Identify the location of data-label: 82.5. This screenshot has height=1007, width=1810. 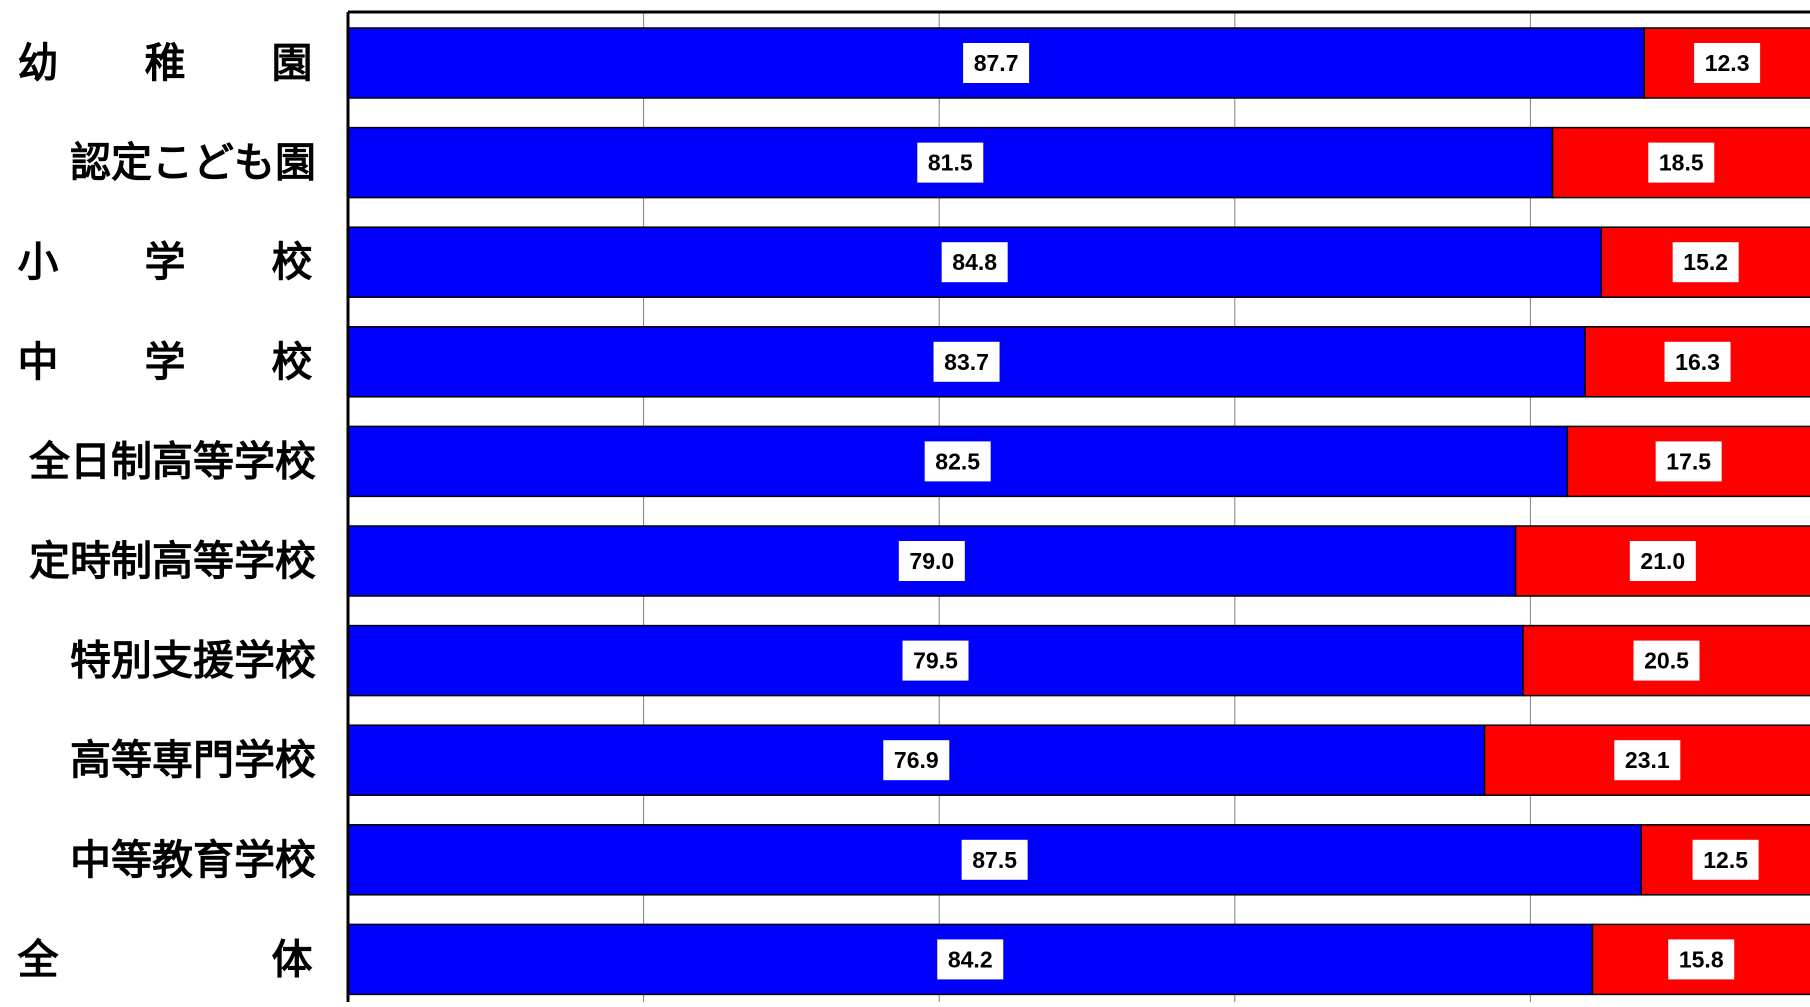
(957, 461).